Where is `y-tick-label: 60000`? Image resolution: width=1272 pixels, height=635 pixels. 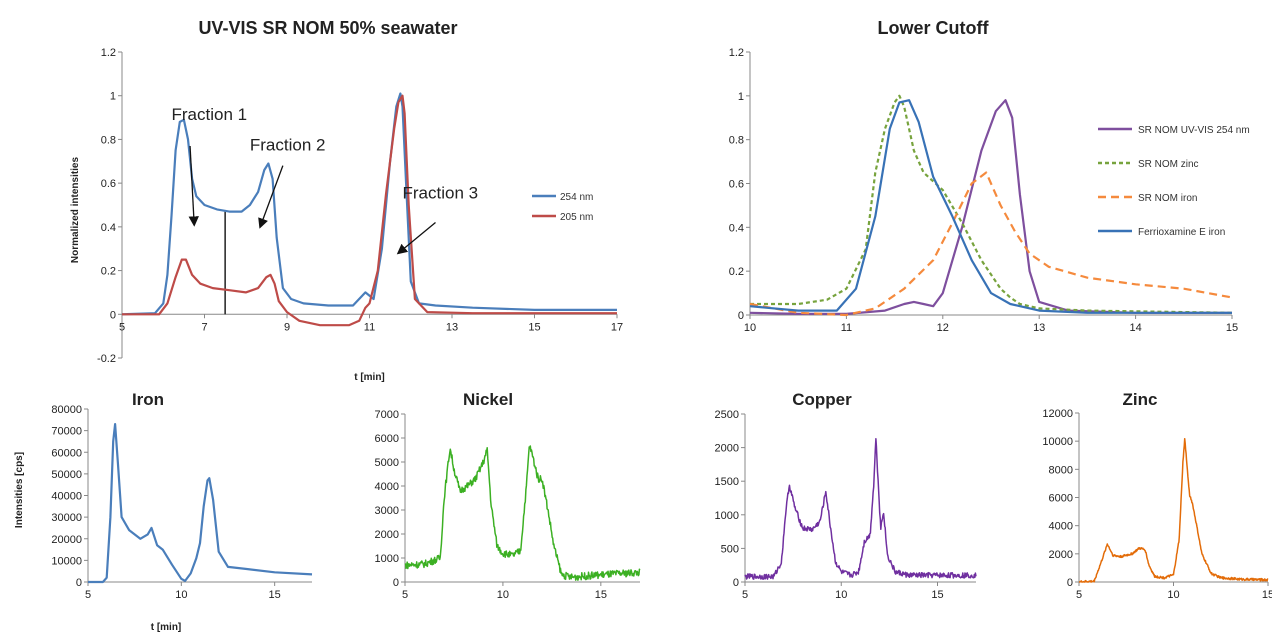 y-tick-label: 60000 is located at coordinates (66, 453).